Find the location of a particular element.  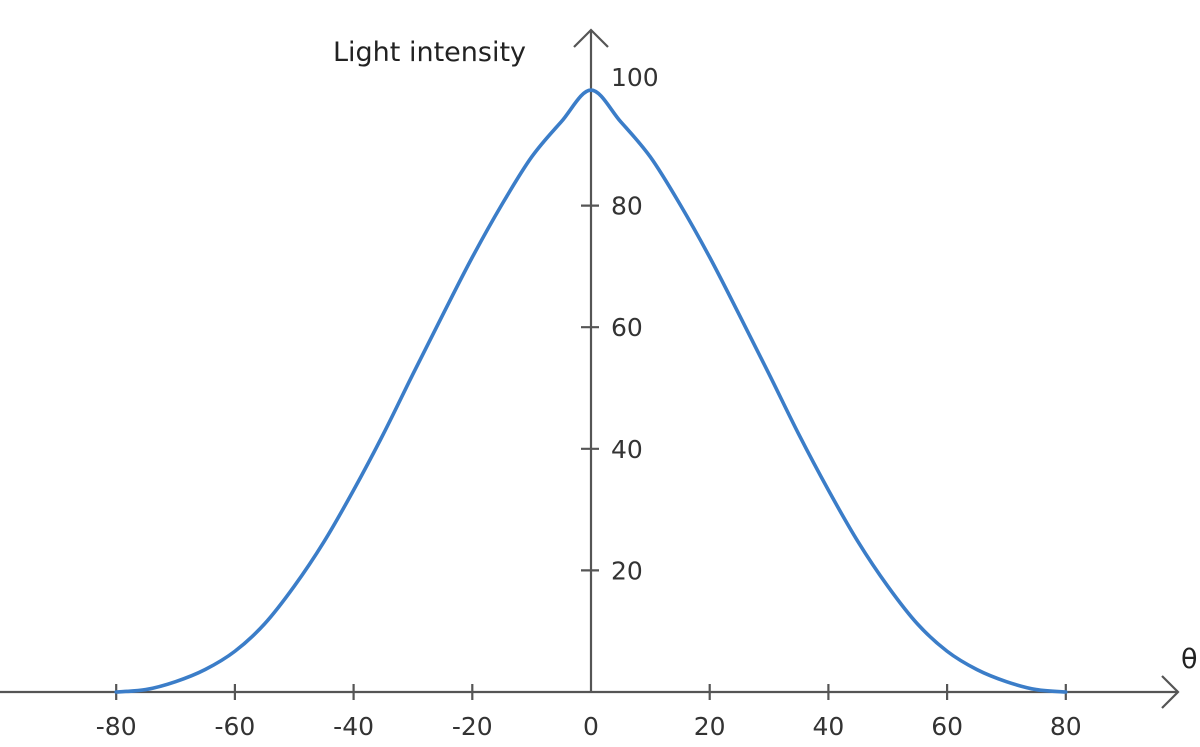

y-tick-label: 40 is located at coordinates (627, 449).